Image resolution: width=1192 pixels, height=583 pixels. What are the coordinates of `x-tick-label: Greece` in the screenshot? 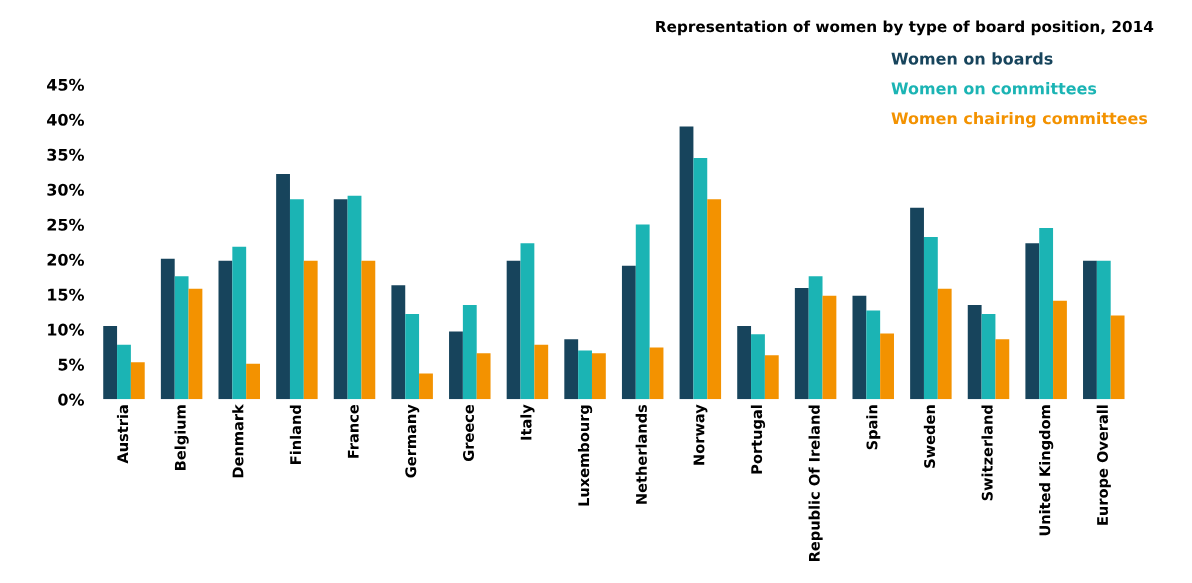 It's located at (468, 432).